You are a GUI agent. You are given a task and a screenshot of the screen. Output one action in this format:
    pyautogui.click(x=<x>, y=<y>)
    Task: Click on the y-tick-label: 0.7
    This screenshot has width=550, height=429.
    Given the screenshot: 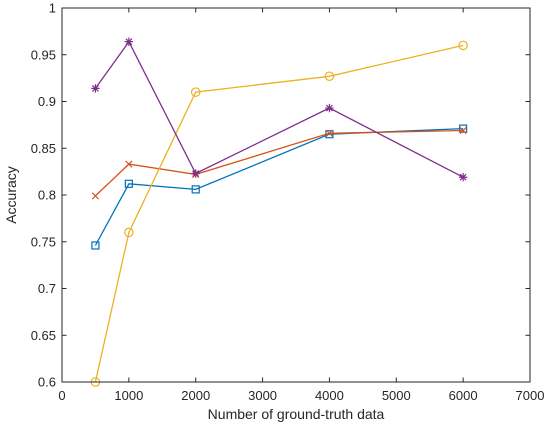 What is the action you would take?
    pyautogui.click(x=47, y=288)
    